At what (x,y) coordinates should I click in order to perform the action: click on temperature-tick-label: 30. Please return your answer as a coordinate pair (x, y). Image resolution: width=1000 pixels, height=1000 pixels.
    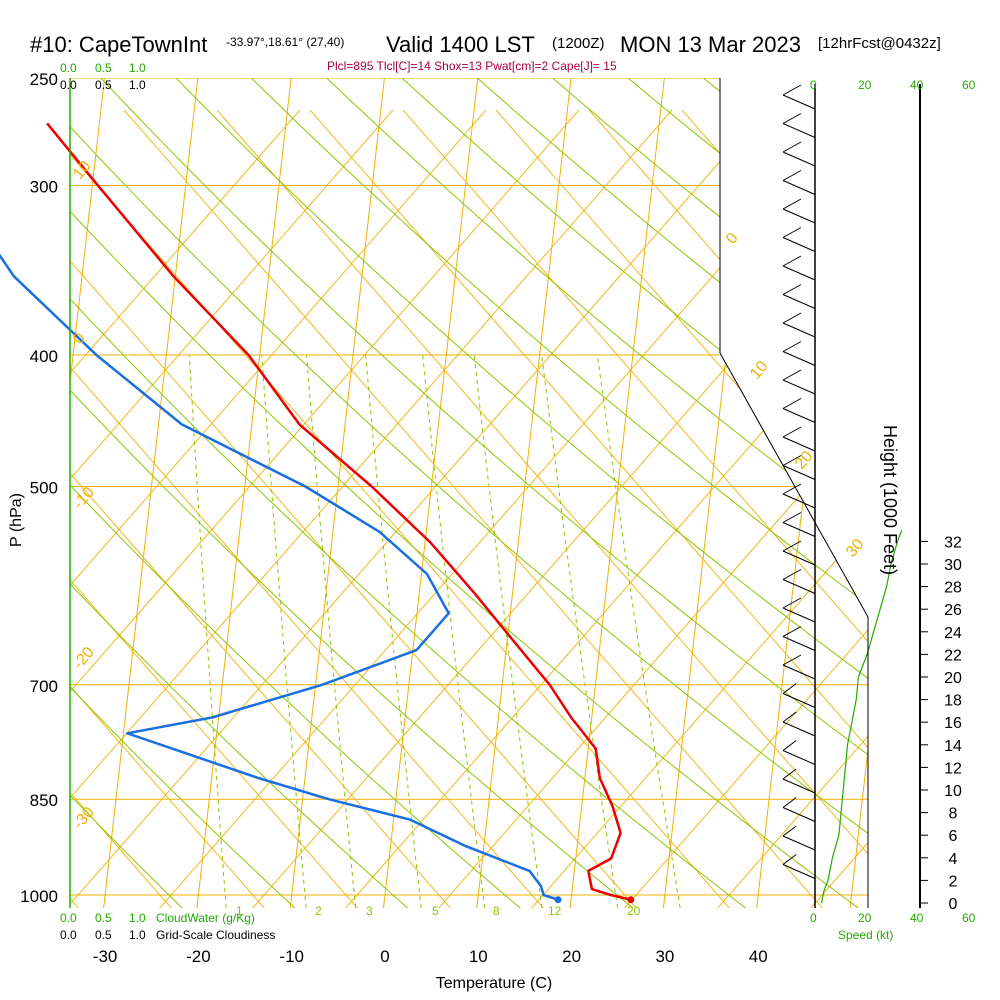
    Looking at the image, I should click on (664, 956).